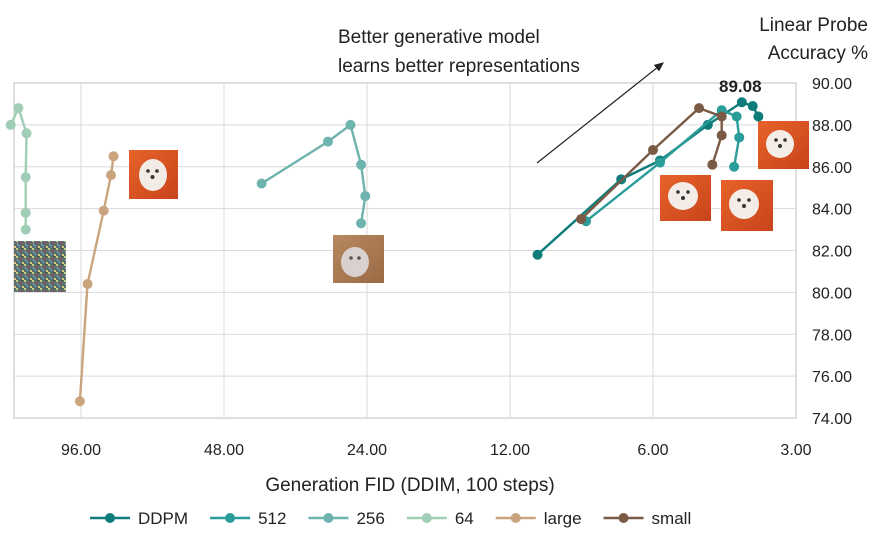 The height and width of the screenshot is (538, 878). Describe the element at coordinates (358, 259) in the screenshot. I see `blurry-sample-thumbnail` at that location.